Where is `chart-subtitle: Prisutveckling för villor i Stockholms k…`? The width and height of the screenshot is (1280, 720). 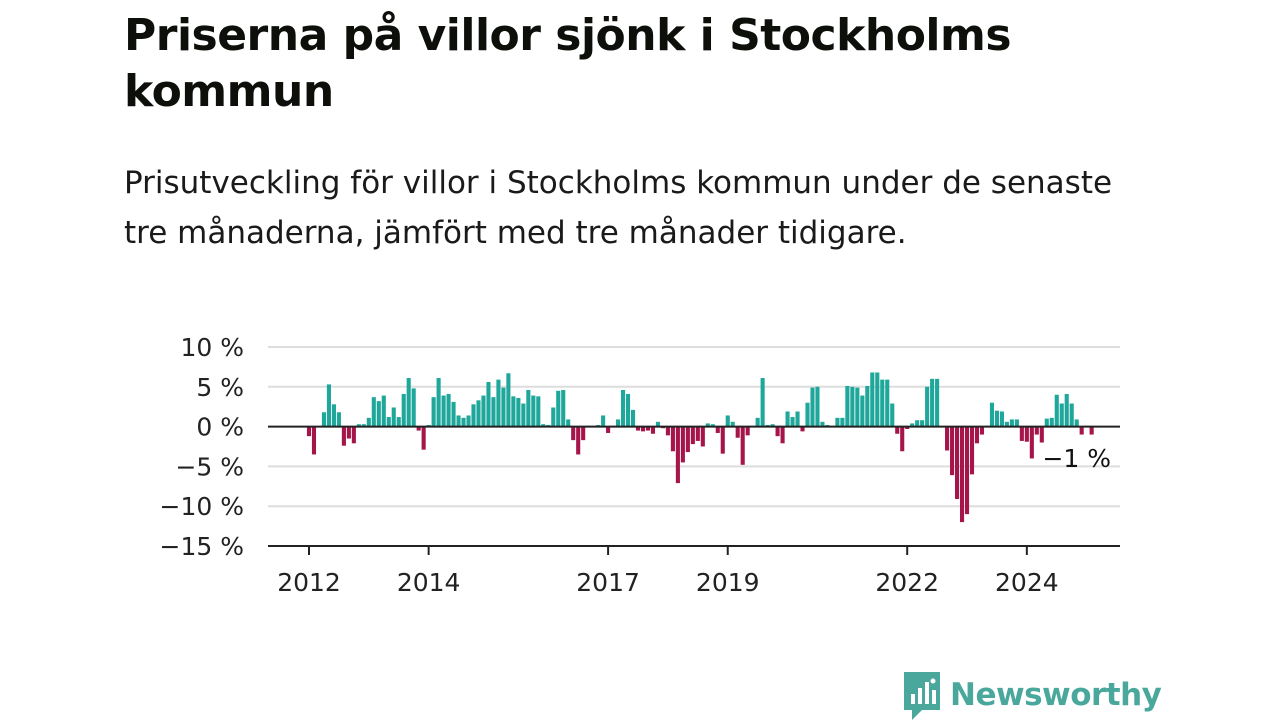 chart-subtitle: Prisutveckling för villor i Stockholms k… is located at coordinates (618, 208).